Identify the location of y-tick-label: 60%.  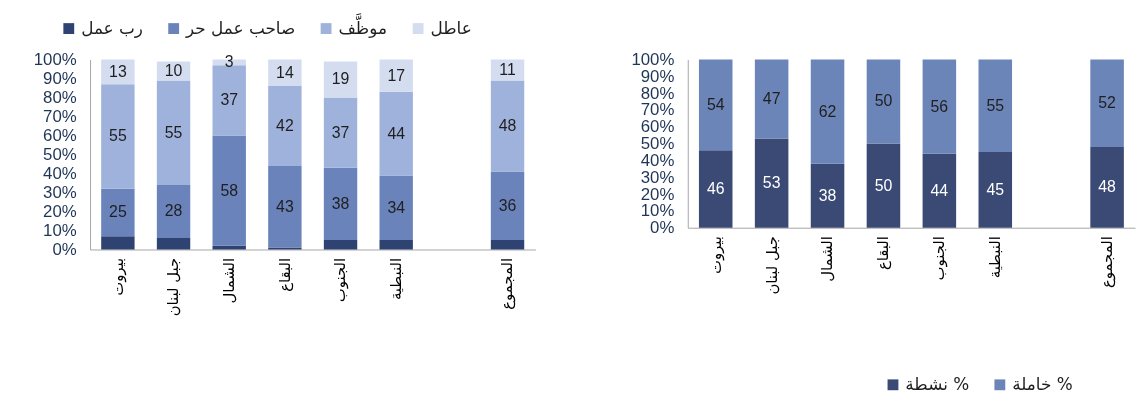
(60, 135).